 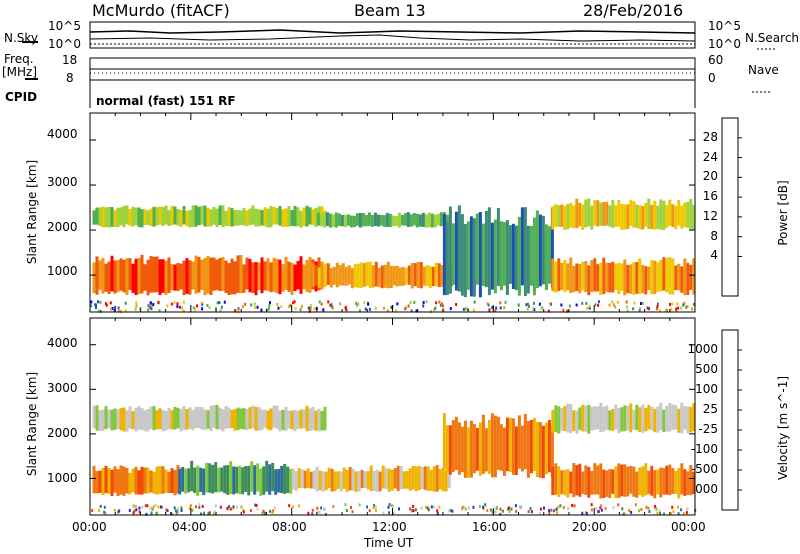 I want to click on colorbar-tick-label: 25, so click(x=710, y=409).